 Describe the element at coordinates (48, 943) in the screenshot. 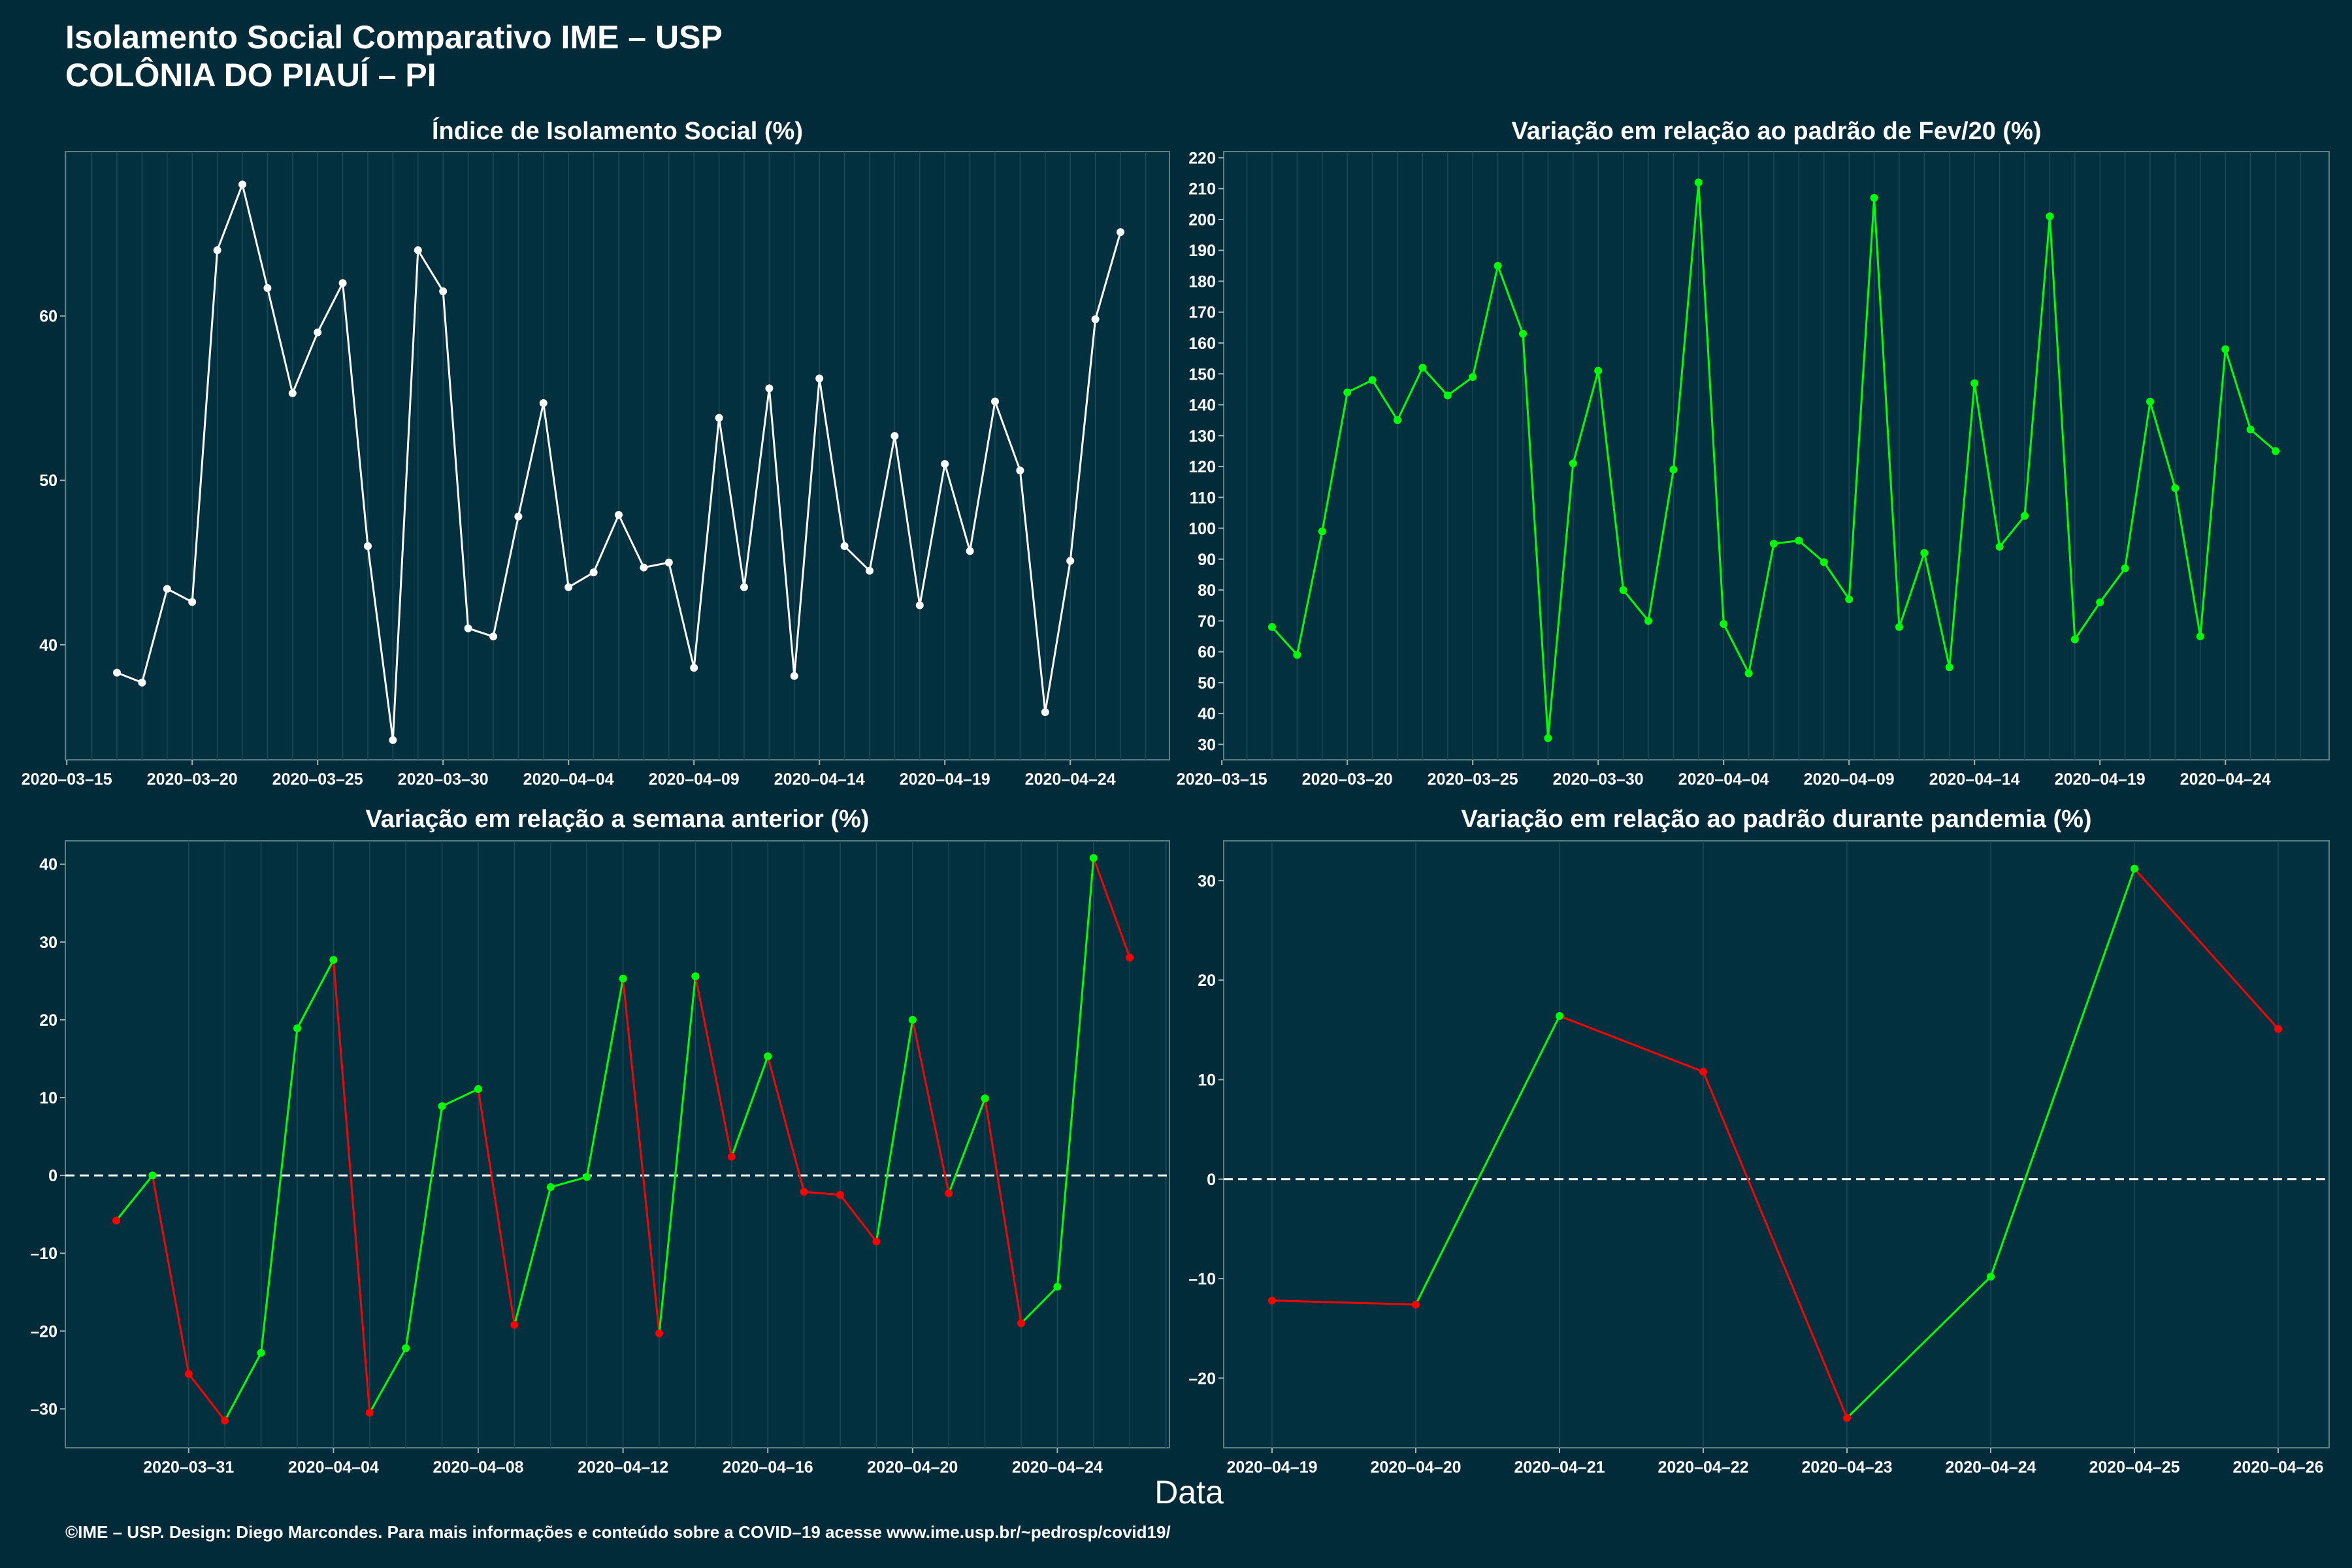

I see `y-tick-label: 30` at that location.